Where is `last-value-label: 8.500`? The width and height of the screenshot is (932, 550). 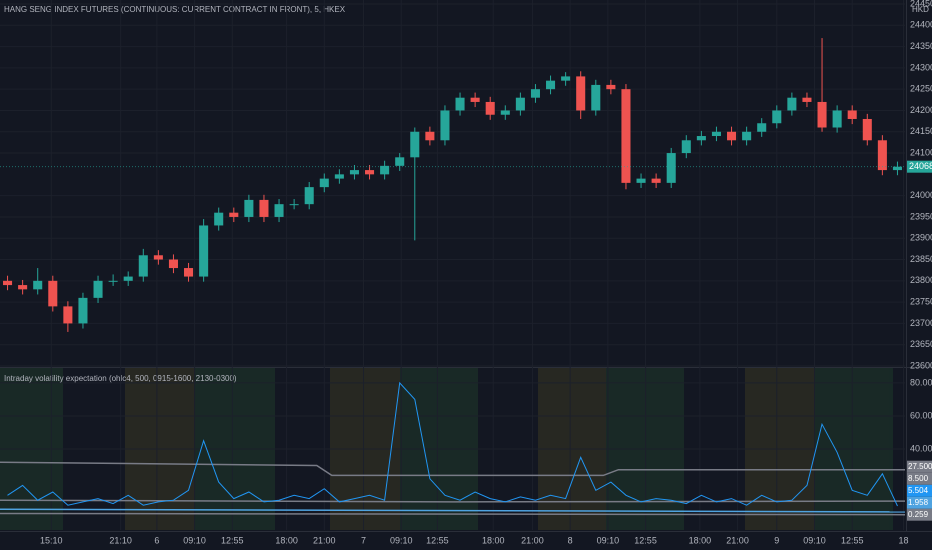
last-value-label: 8.500 is located at coordinates (918, 478).